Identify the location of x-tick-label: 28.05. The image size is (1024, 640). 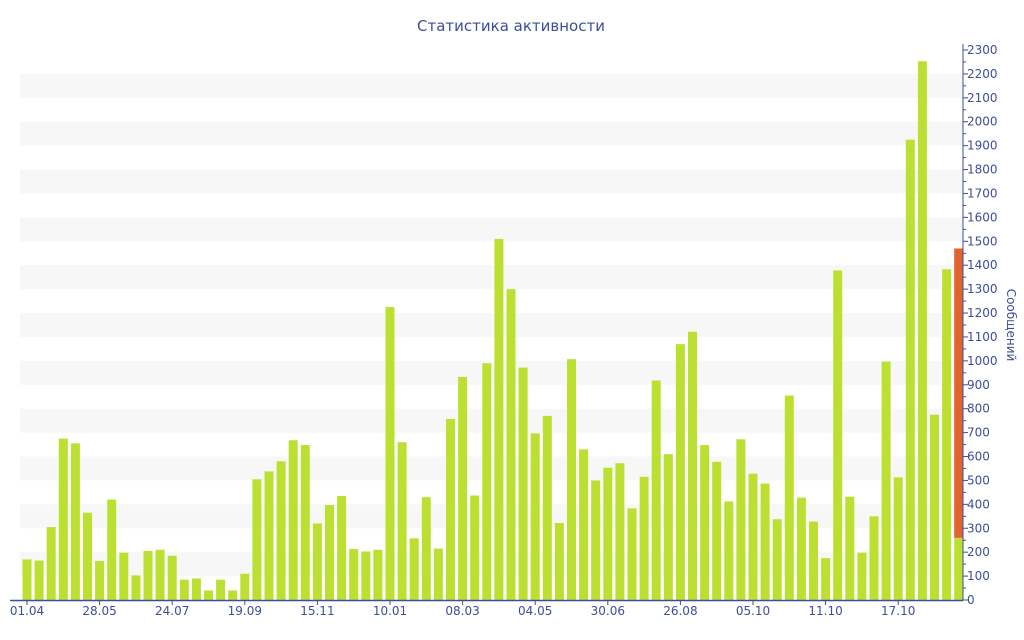
(99, 611).